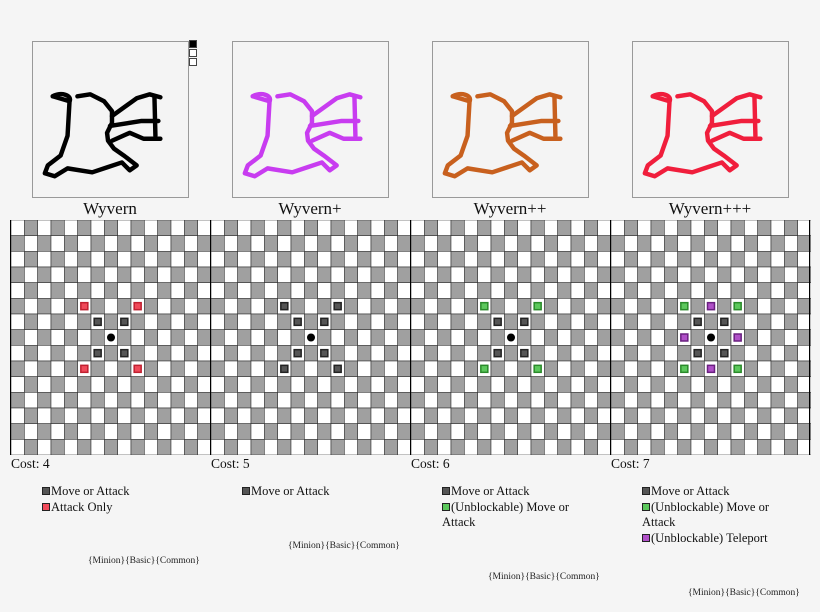 This screenshot has height=612, width=820. I want to click on wyvern-drawing, so click(710, 119).